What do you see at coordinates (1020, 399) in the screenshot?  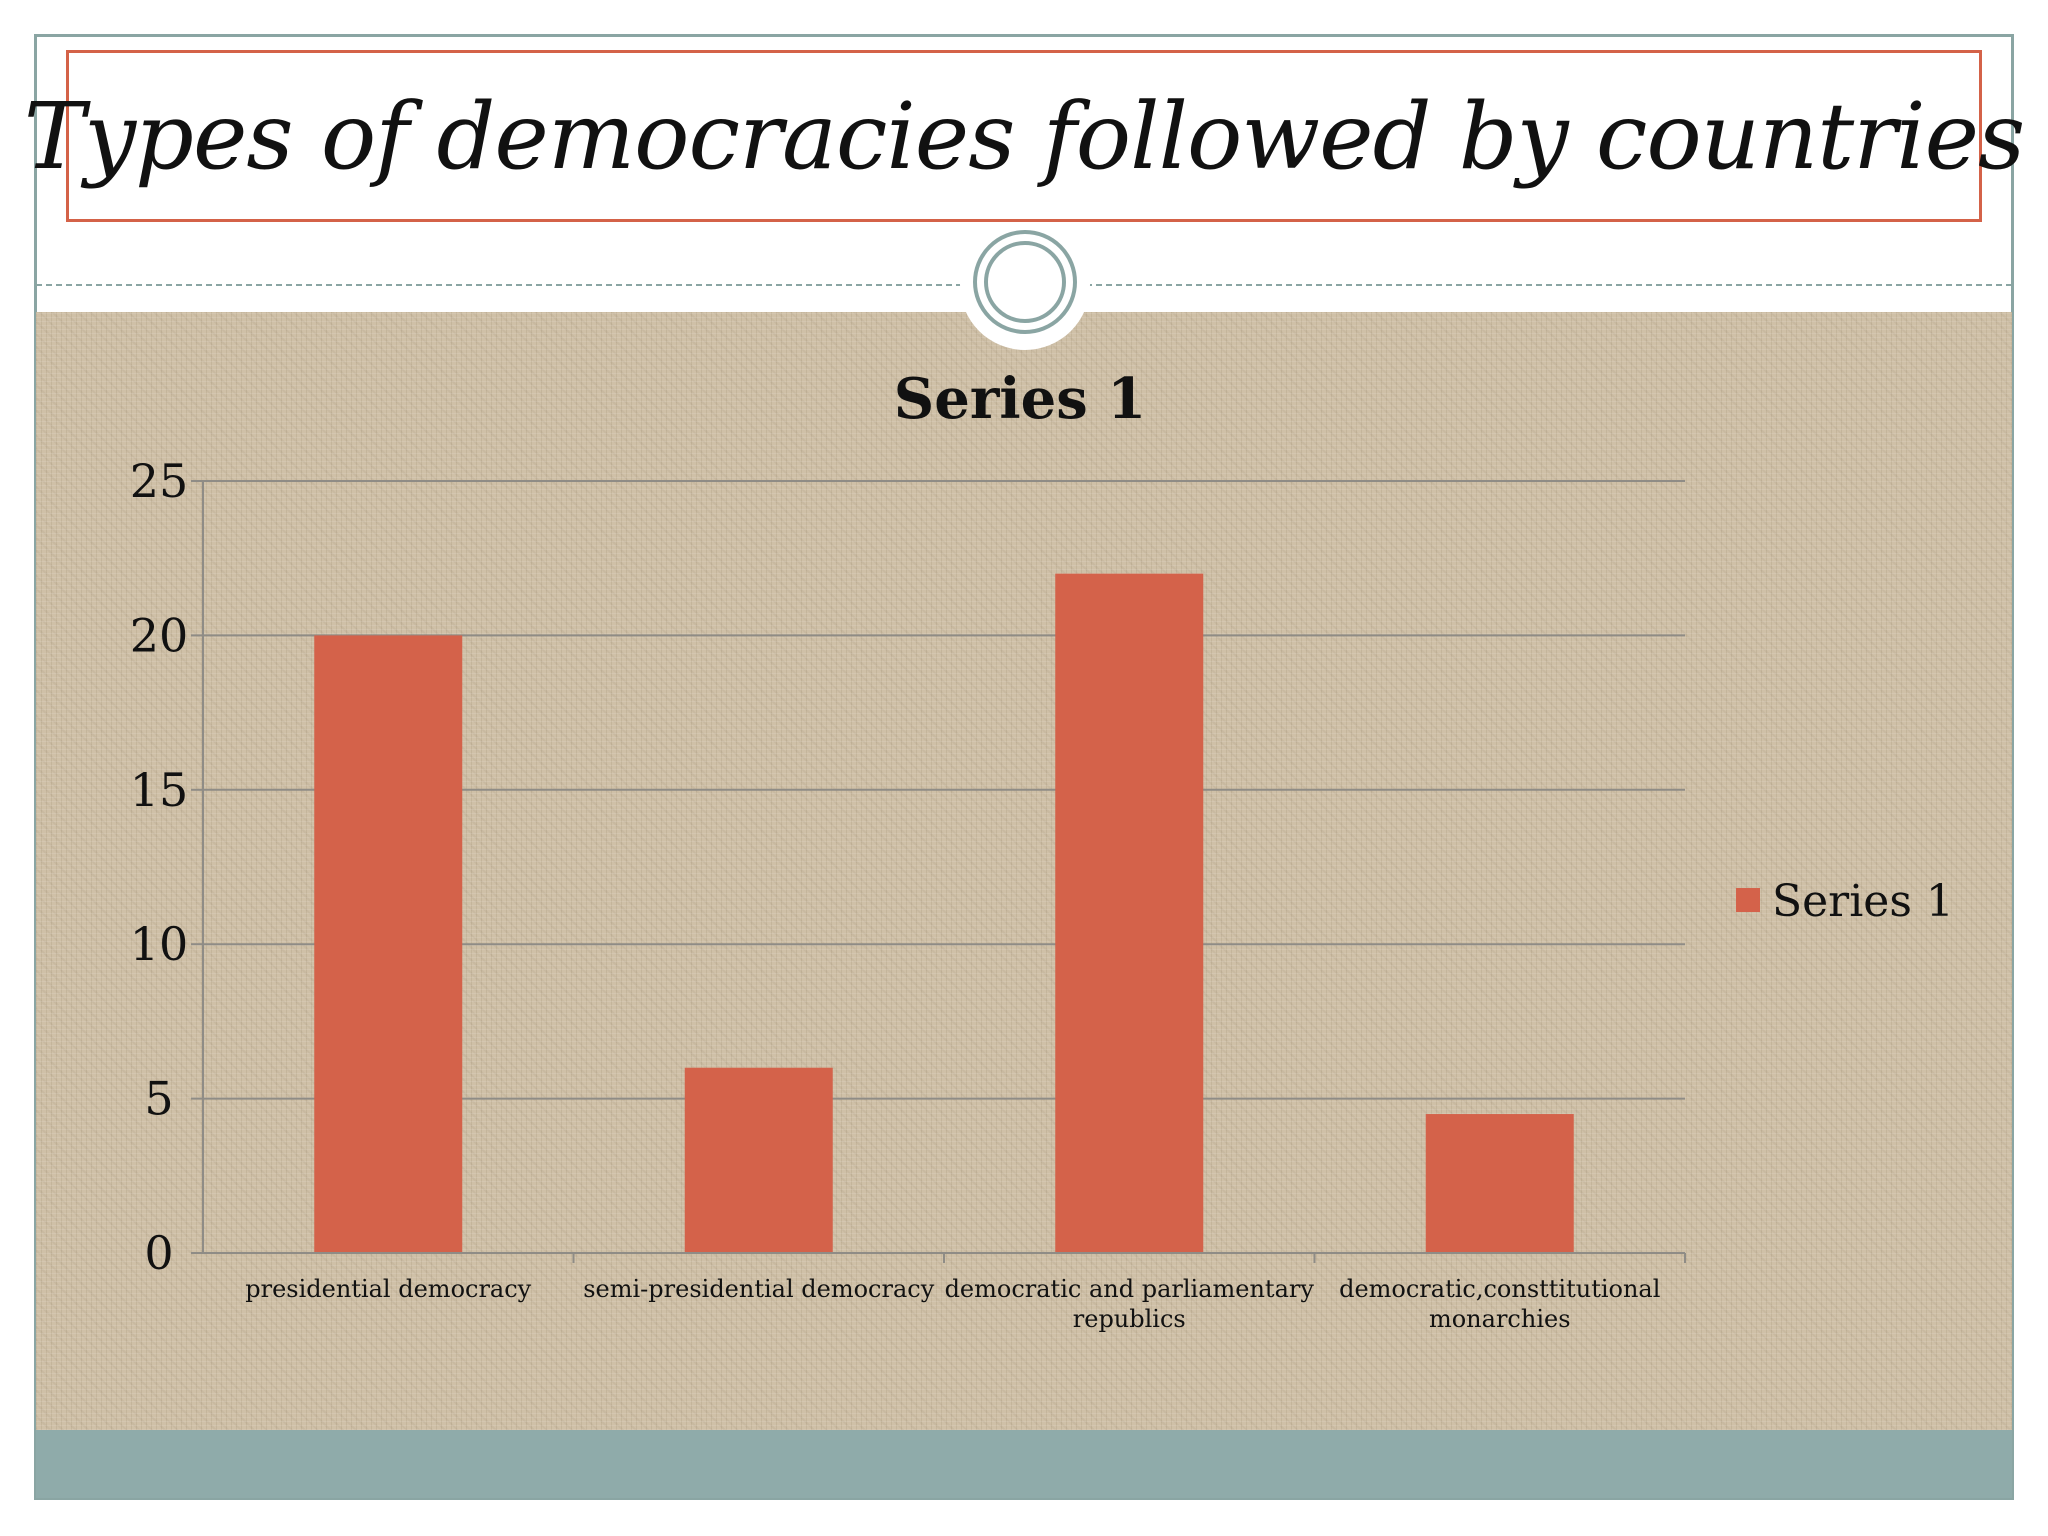 I see `chart-title: Series 1` at bounding box center [1020, 399].